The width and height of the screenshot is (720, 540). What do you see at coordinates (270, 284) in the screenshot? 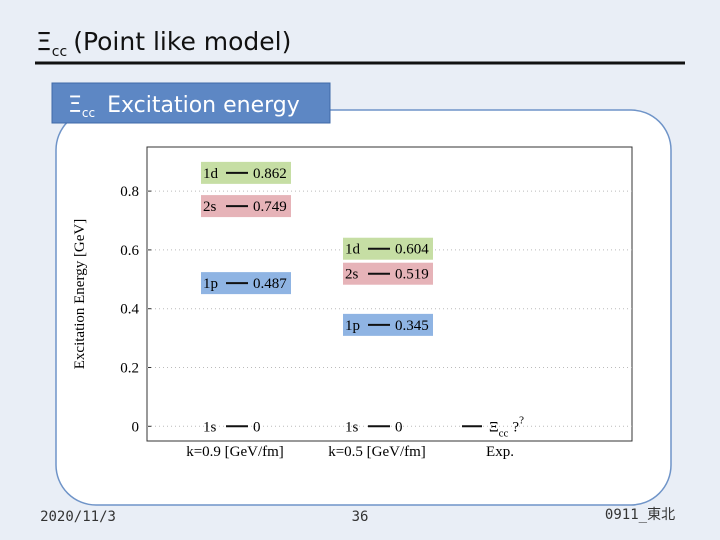
I see `level-value: 0.487` at bounding box center [270, 284].